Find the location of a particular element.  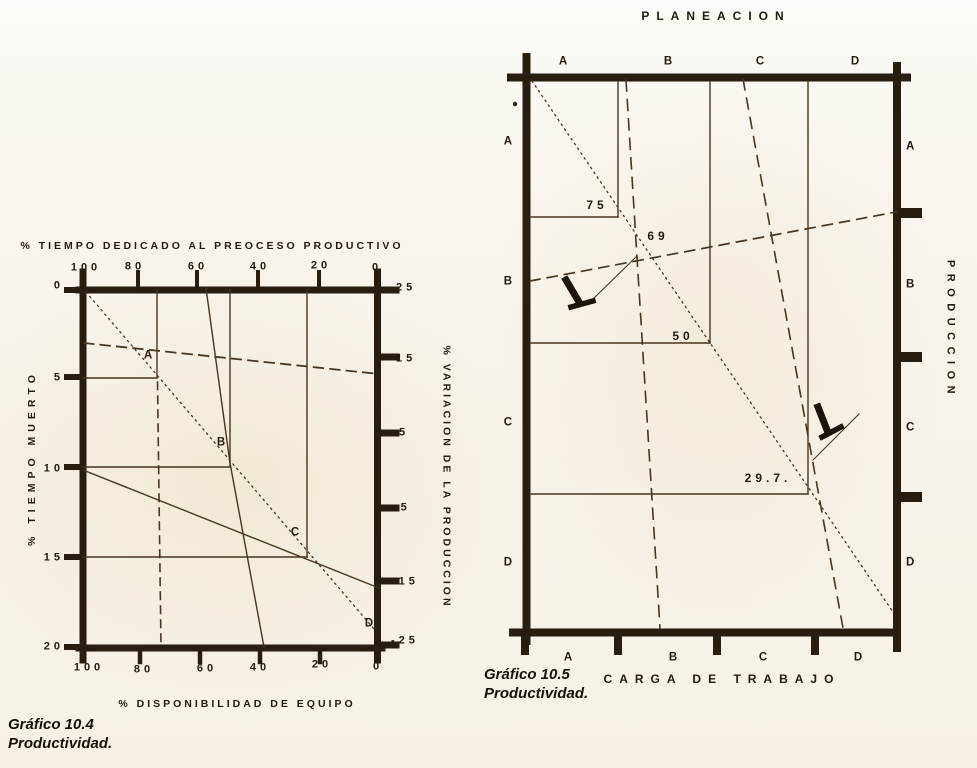

g4-right-tick-label: -5 is located at coordinates (402, 507).